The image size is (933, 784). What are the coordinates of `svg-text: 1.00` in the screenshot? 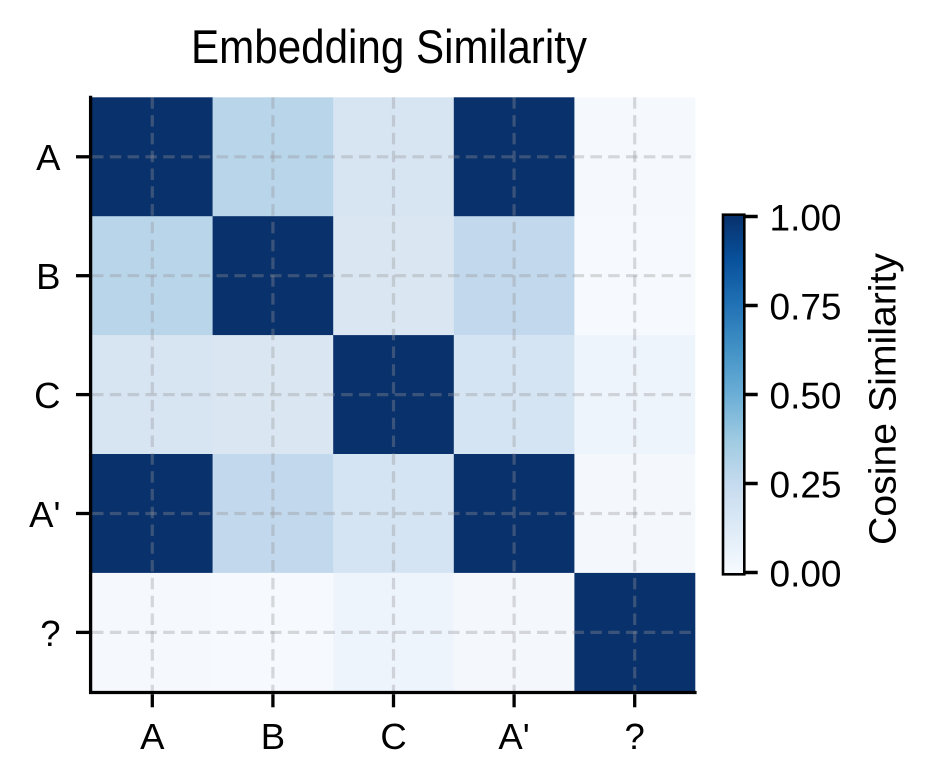 It's located at (806, 218).